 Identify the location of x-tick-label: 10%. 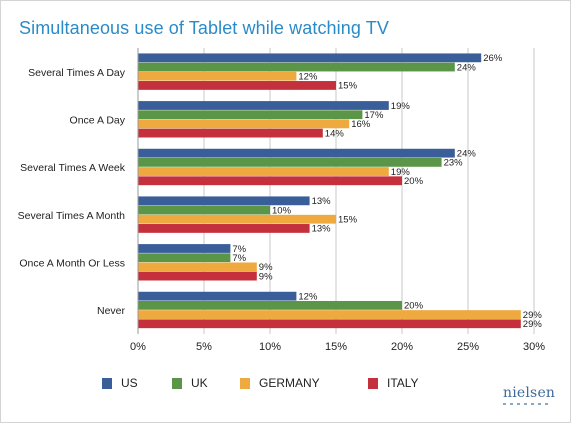
(270, 347).